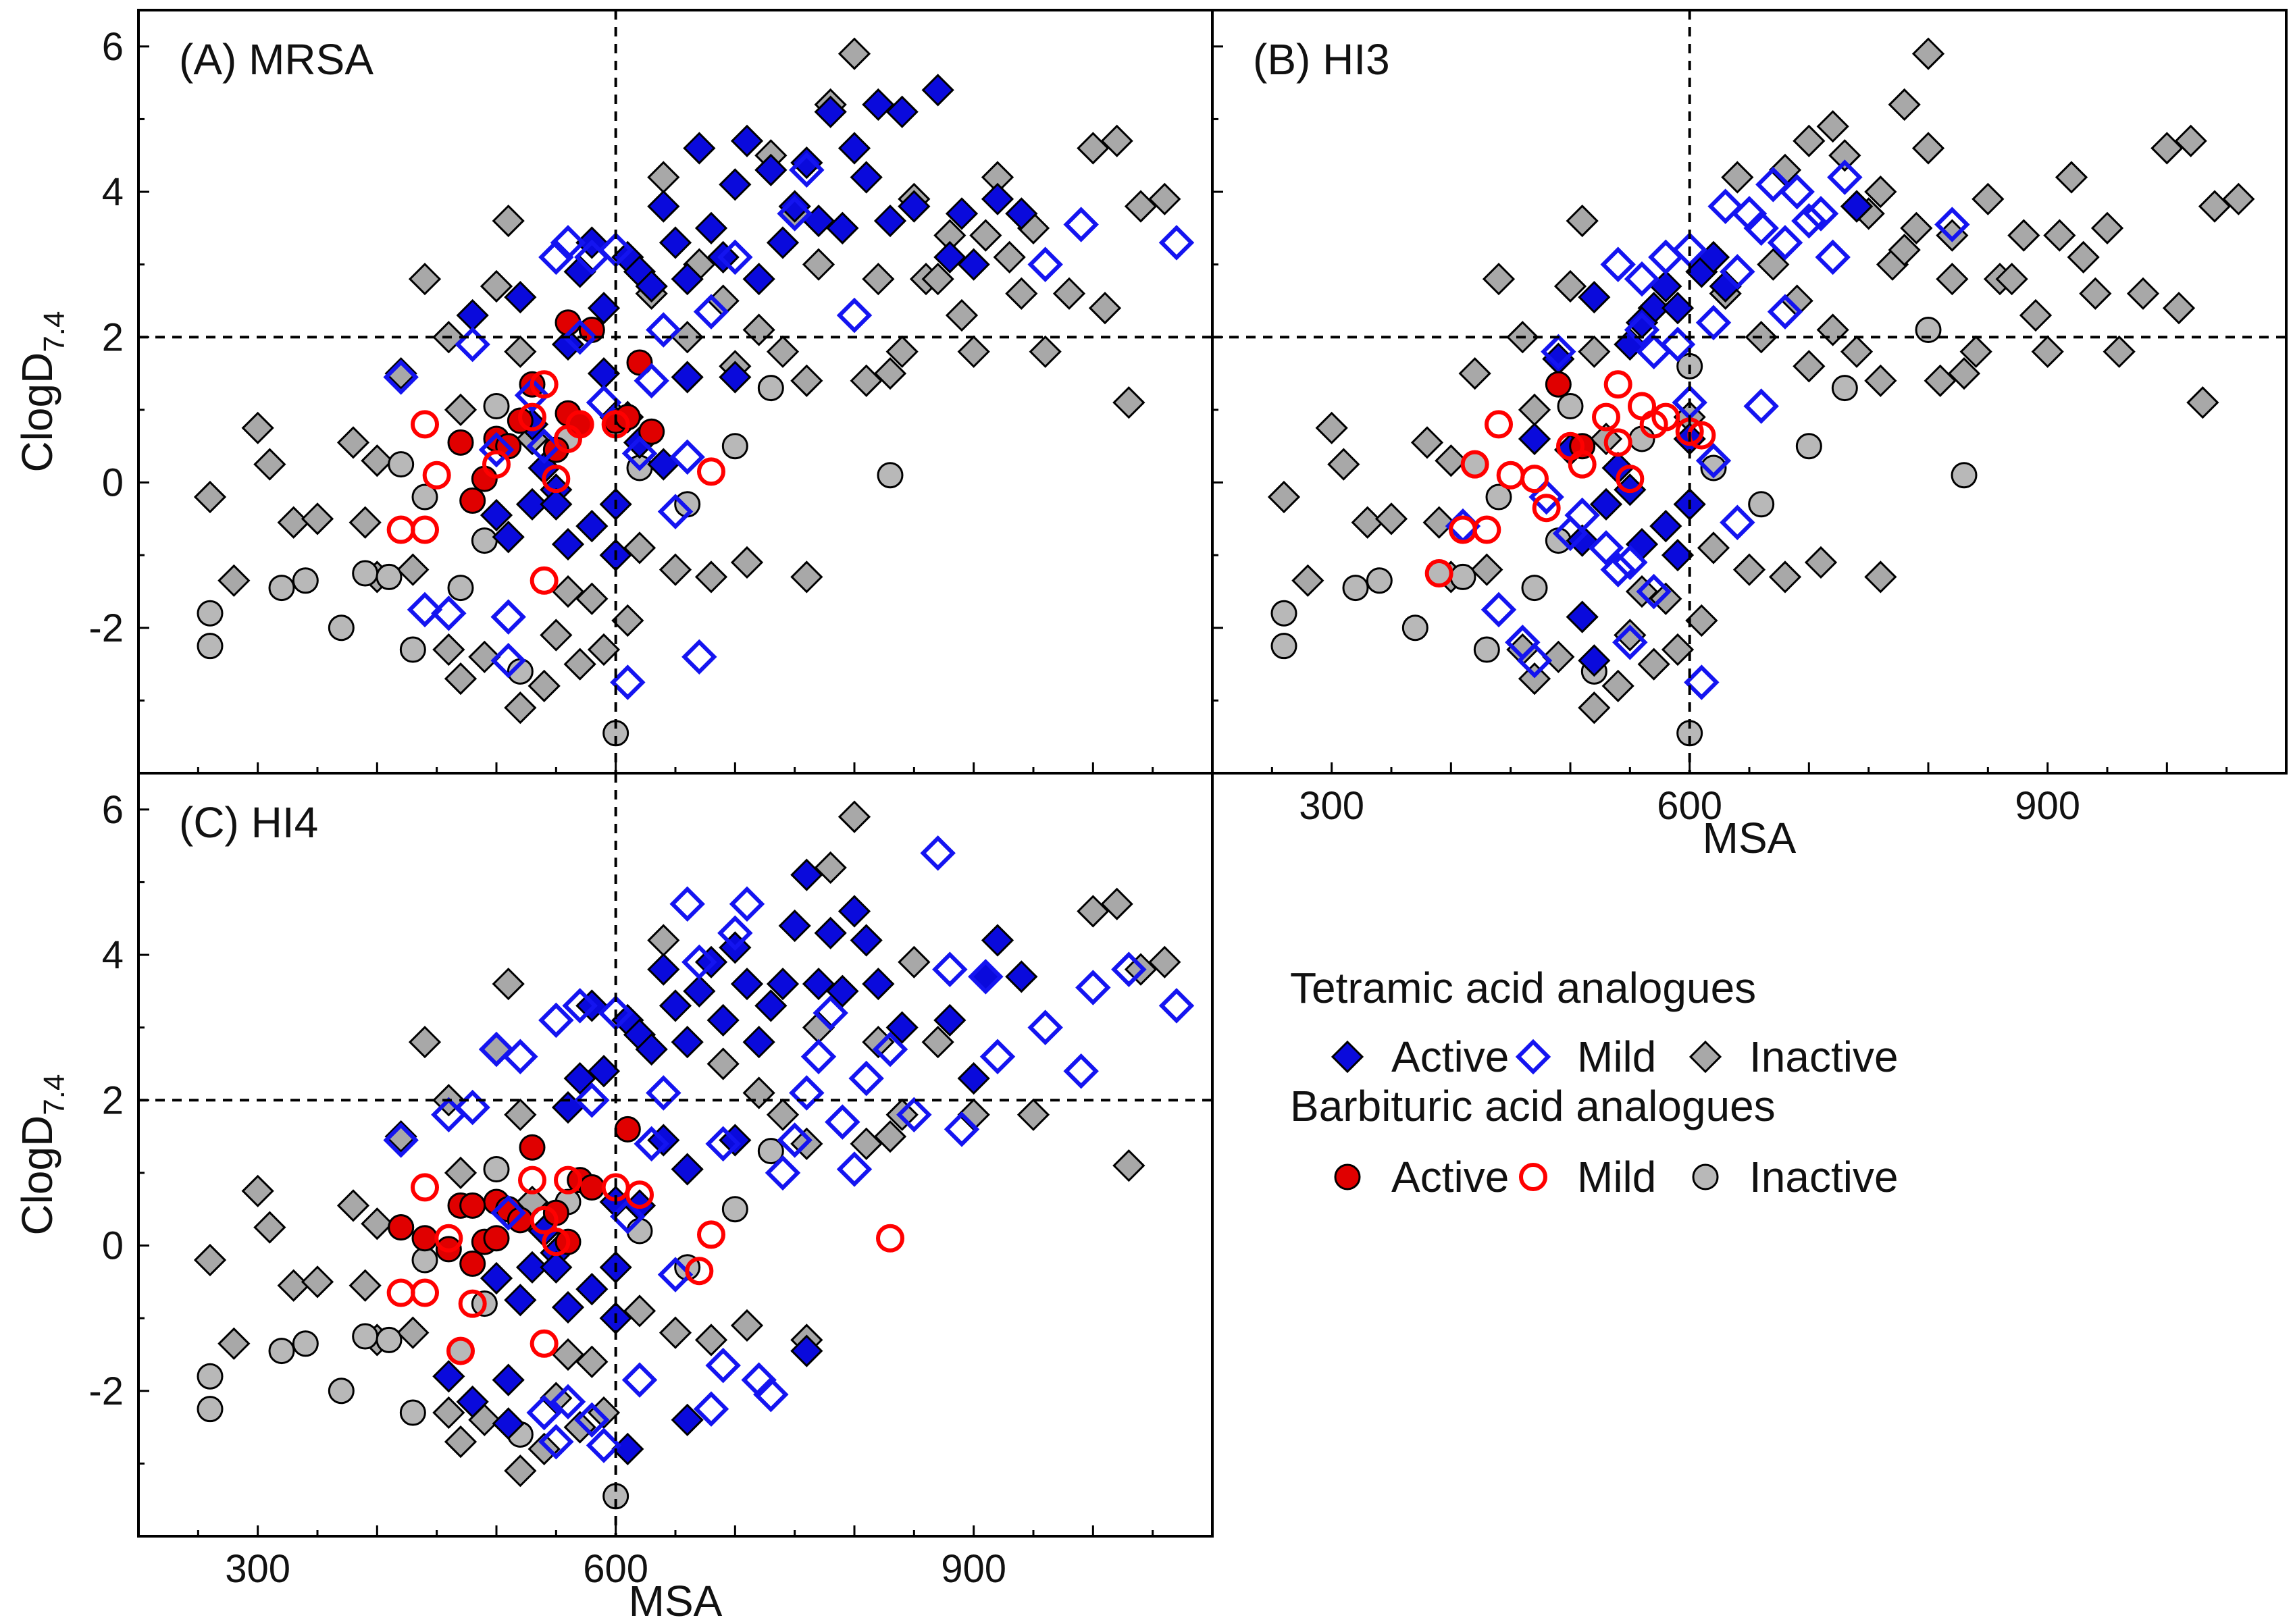  Describe the element at coordinates (390, 1340) in the screenshot. I see `panel-c-point-inactive-circle` at that location.